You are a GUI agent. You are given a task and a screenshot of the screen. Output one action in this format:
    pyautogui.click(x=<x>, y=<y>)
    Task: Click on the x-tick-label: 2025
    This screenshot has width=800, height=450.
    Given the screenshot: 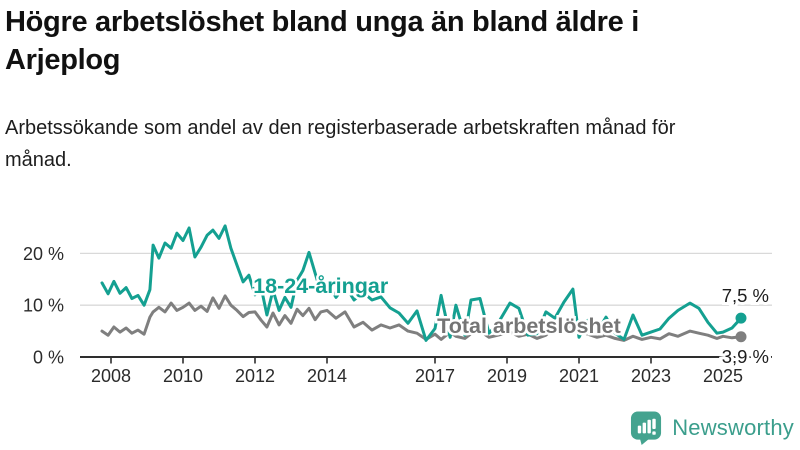 What is the action you would take?
    pyautogui.click(x=723, y=376)
    